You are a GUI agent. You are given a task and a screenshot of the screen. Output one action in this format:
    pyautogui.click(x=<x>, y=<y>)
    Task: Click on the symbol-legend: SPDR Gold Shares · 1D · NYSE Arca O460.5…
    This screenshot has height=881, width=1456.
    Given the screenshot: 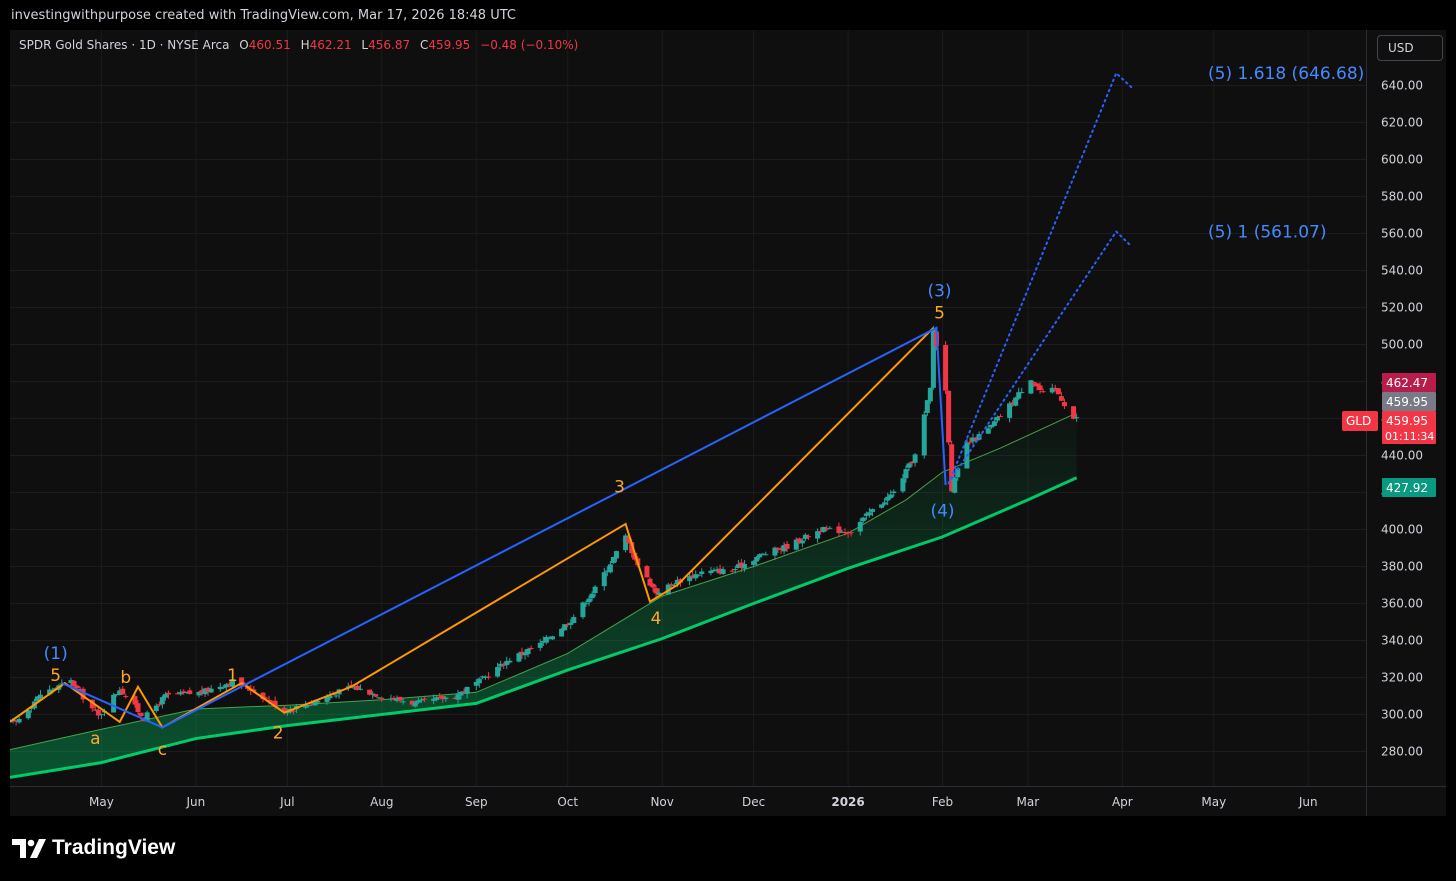 What is the action you would take?
    pyautogui.click(x=298, y=45)
    